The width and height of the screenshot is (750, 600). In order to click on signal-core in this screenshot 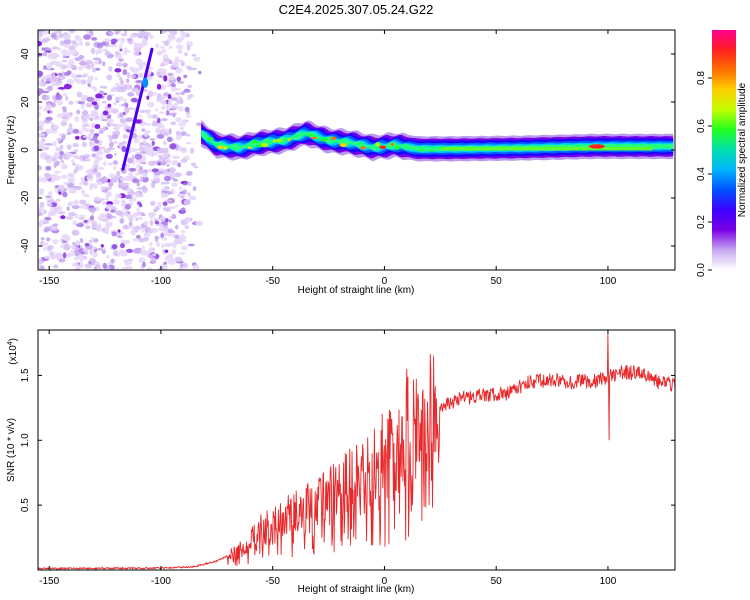, I will do `click(546, 148)`.